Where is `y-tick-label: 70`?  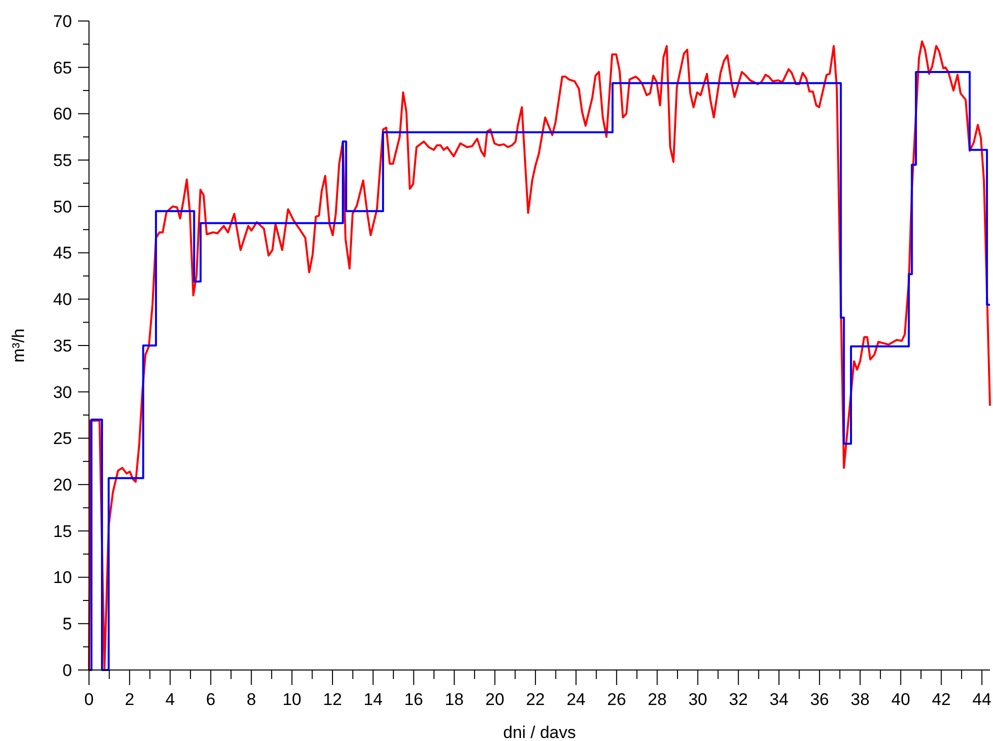 y-tick-label: 70 is located at coordinates (62, 21).